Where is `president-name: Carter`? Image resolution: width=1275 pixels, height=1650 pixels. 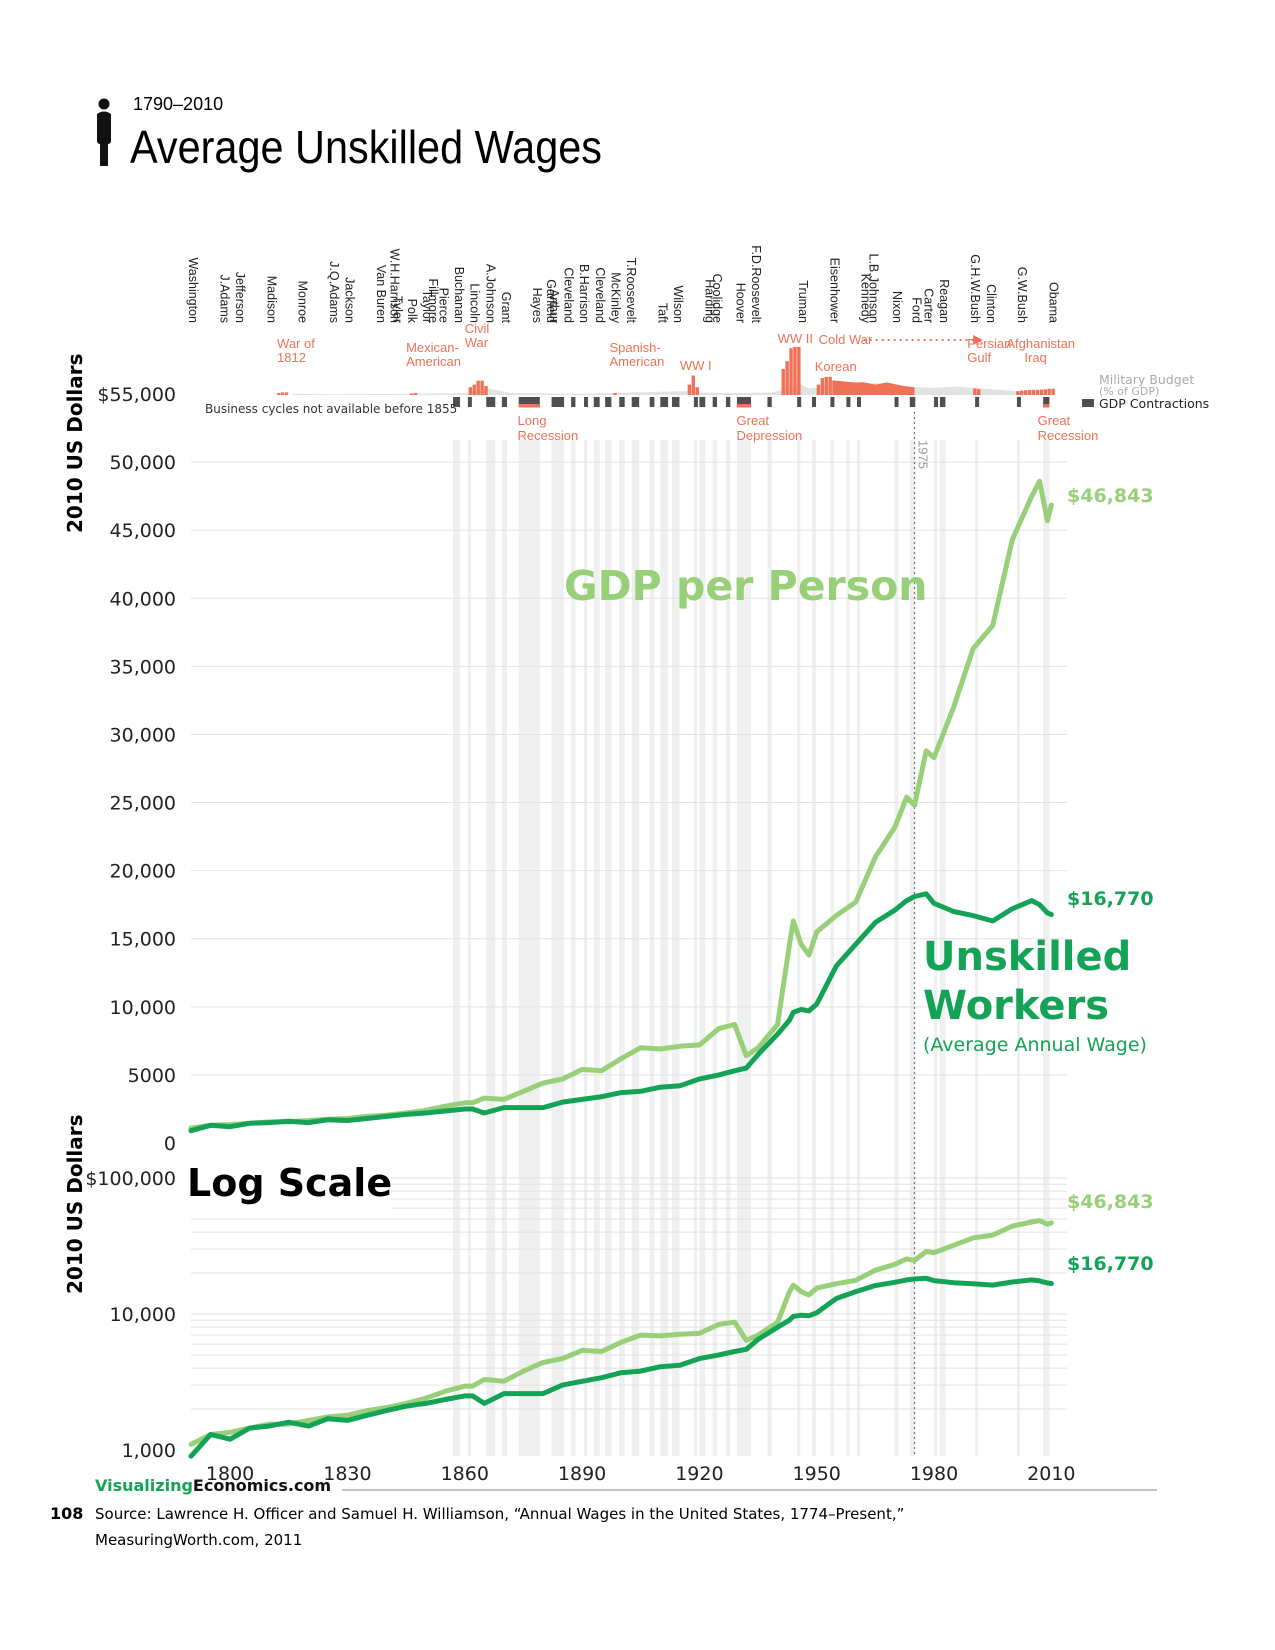 president-name: Carter is located at coordinates (928, 305).